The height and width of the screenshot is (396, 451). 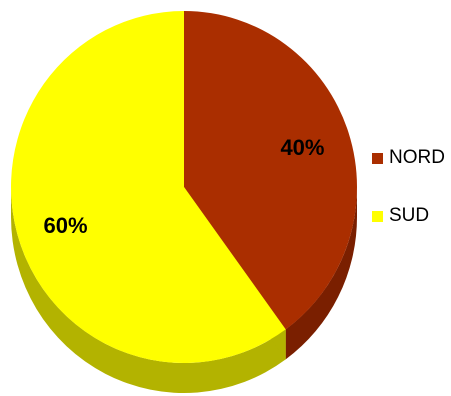 I want to click on legend-label-nord: NORD, so click(x=417, y=157).